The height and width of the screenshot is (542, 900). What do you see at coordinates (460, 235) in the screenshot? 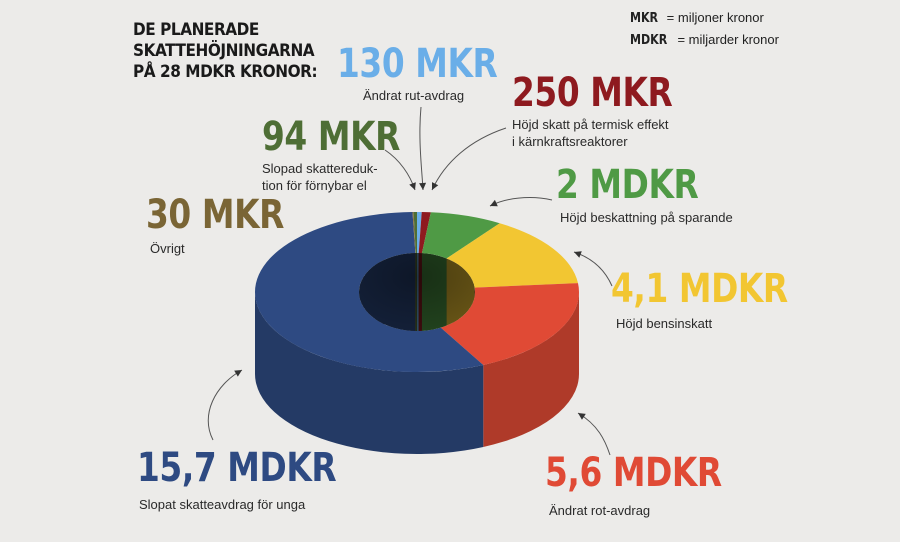
I see `slice-sparande` at bounding box center [460, 235].